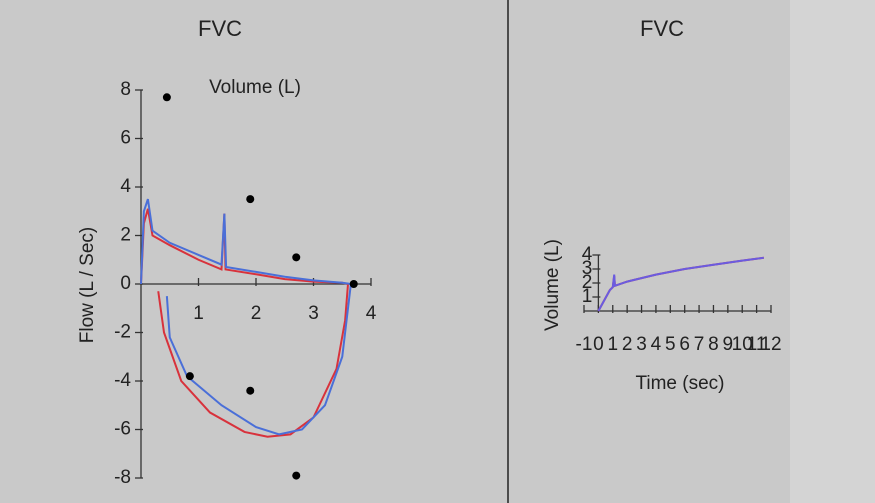  I want to click on x-axis-label: Time (sec), so click(679, 383).